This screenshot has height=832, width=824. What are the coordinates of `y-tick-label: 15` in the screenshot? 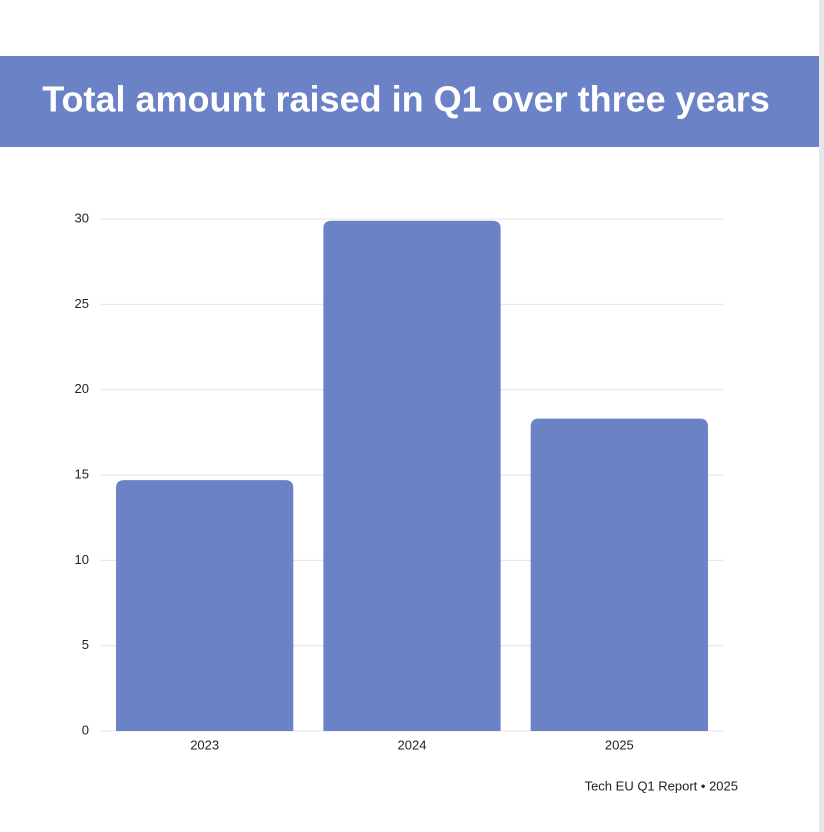 It's located at (82, 473).